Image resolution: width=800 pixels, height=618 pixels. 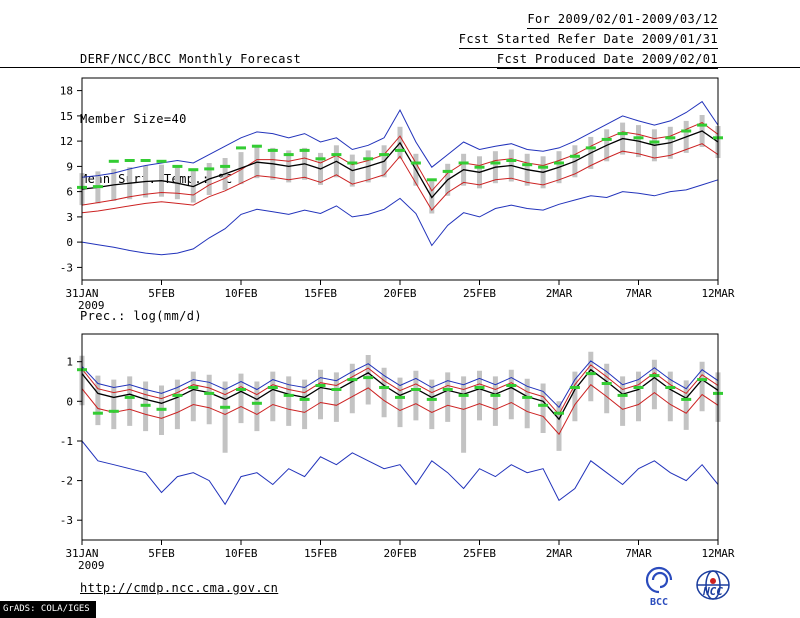 What do you see at coordinates (69, 401) in the screenshot?
I see `precipitation-ytick-label: 0` at bounding box center [69, 401].